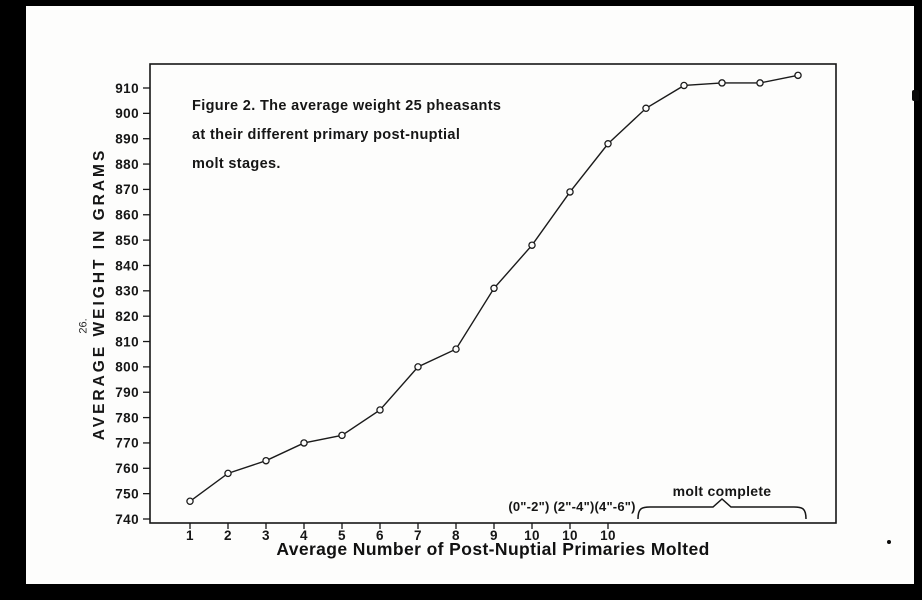 This screenshot has width=922, height=600. What do you see at coordinates (380, 535) in the screenshot?
I see `x-tick-label: 6` at bounding box center [380, 535].